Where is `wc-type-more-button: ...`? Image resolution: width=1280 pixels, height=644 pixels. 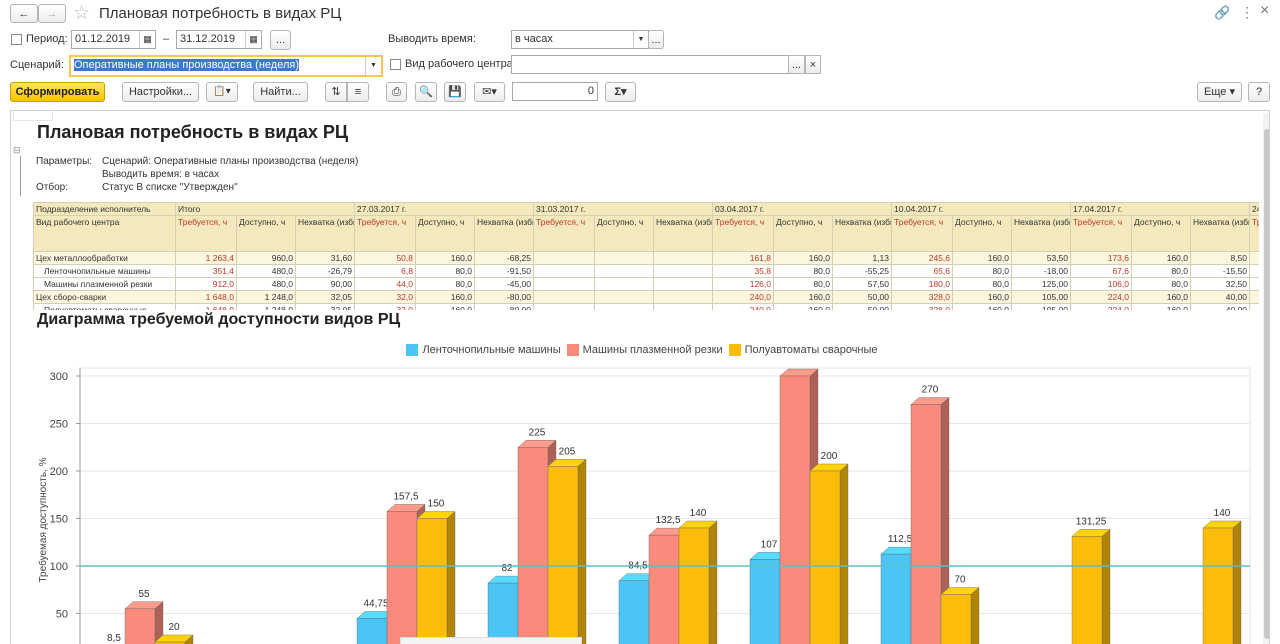 wc-type-more-button: ... is located at coordinates (796, 64).